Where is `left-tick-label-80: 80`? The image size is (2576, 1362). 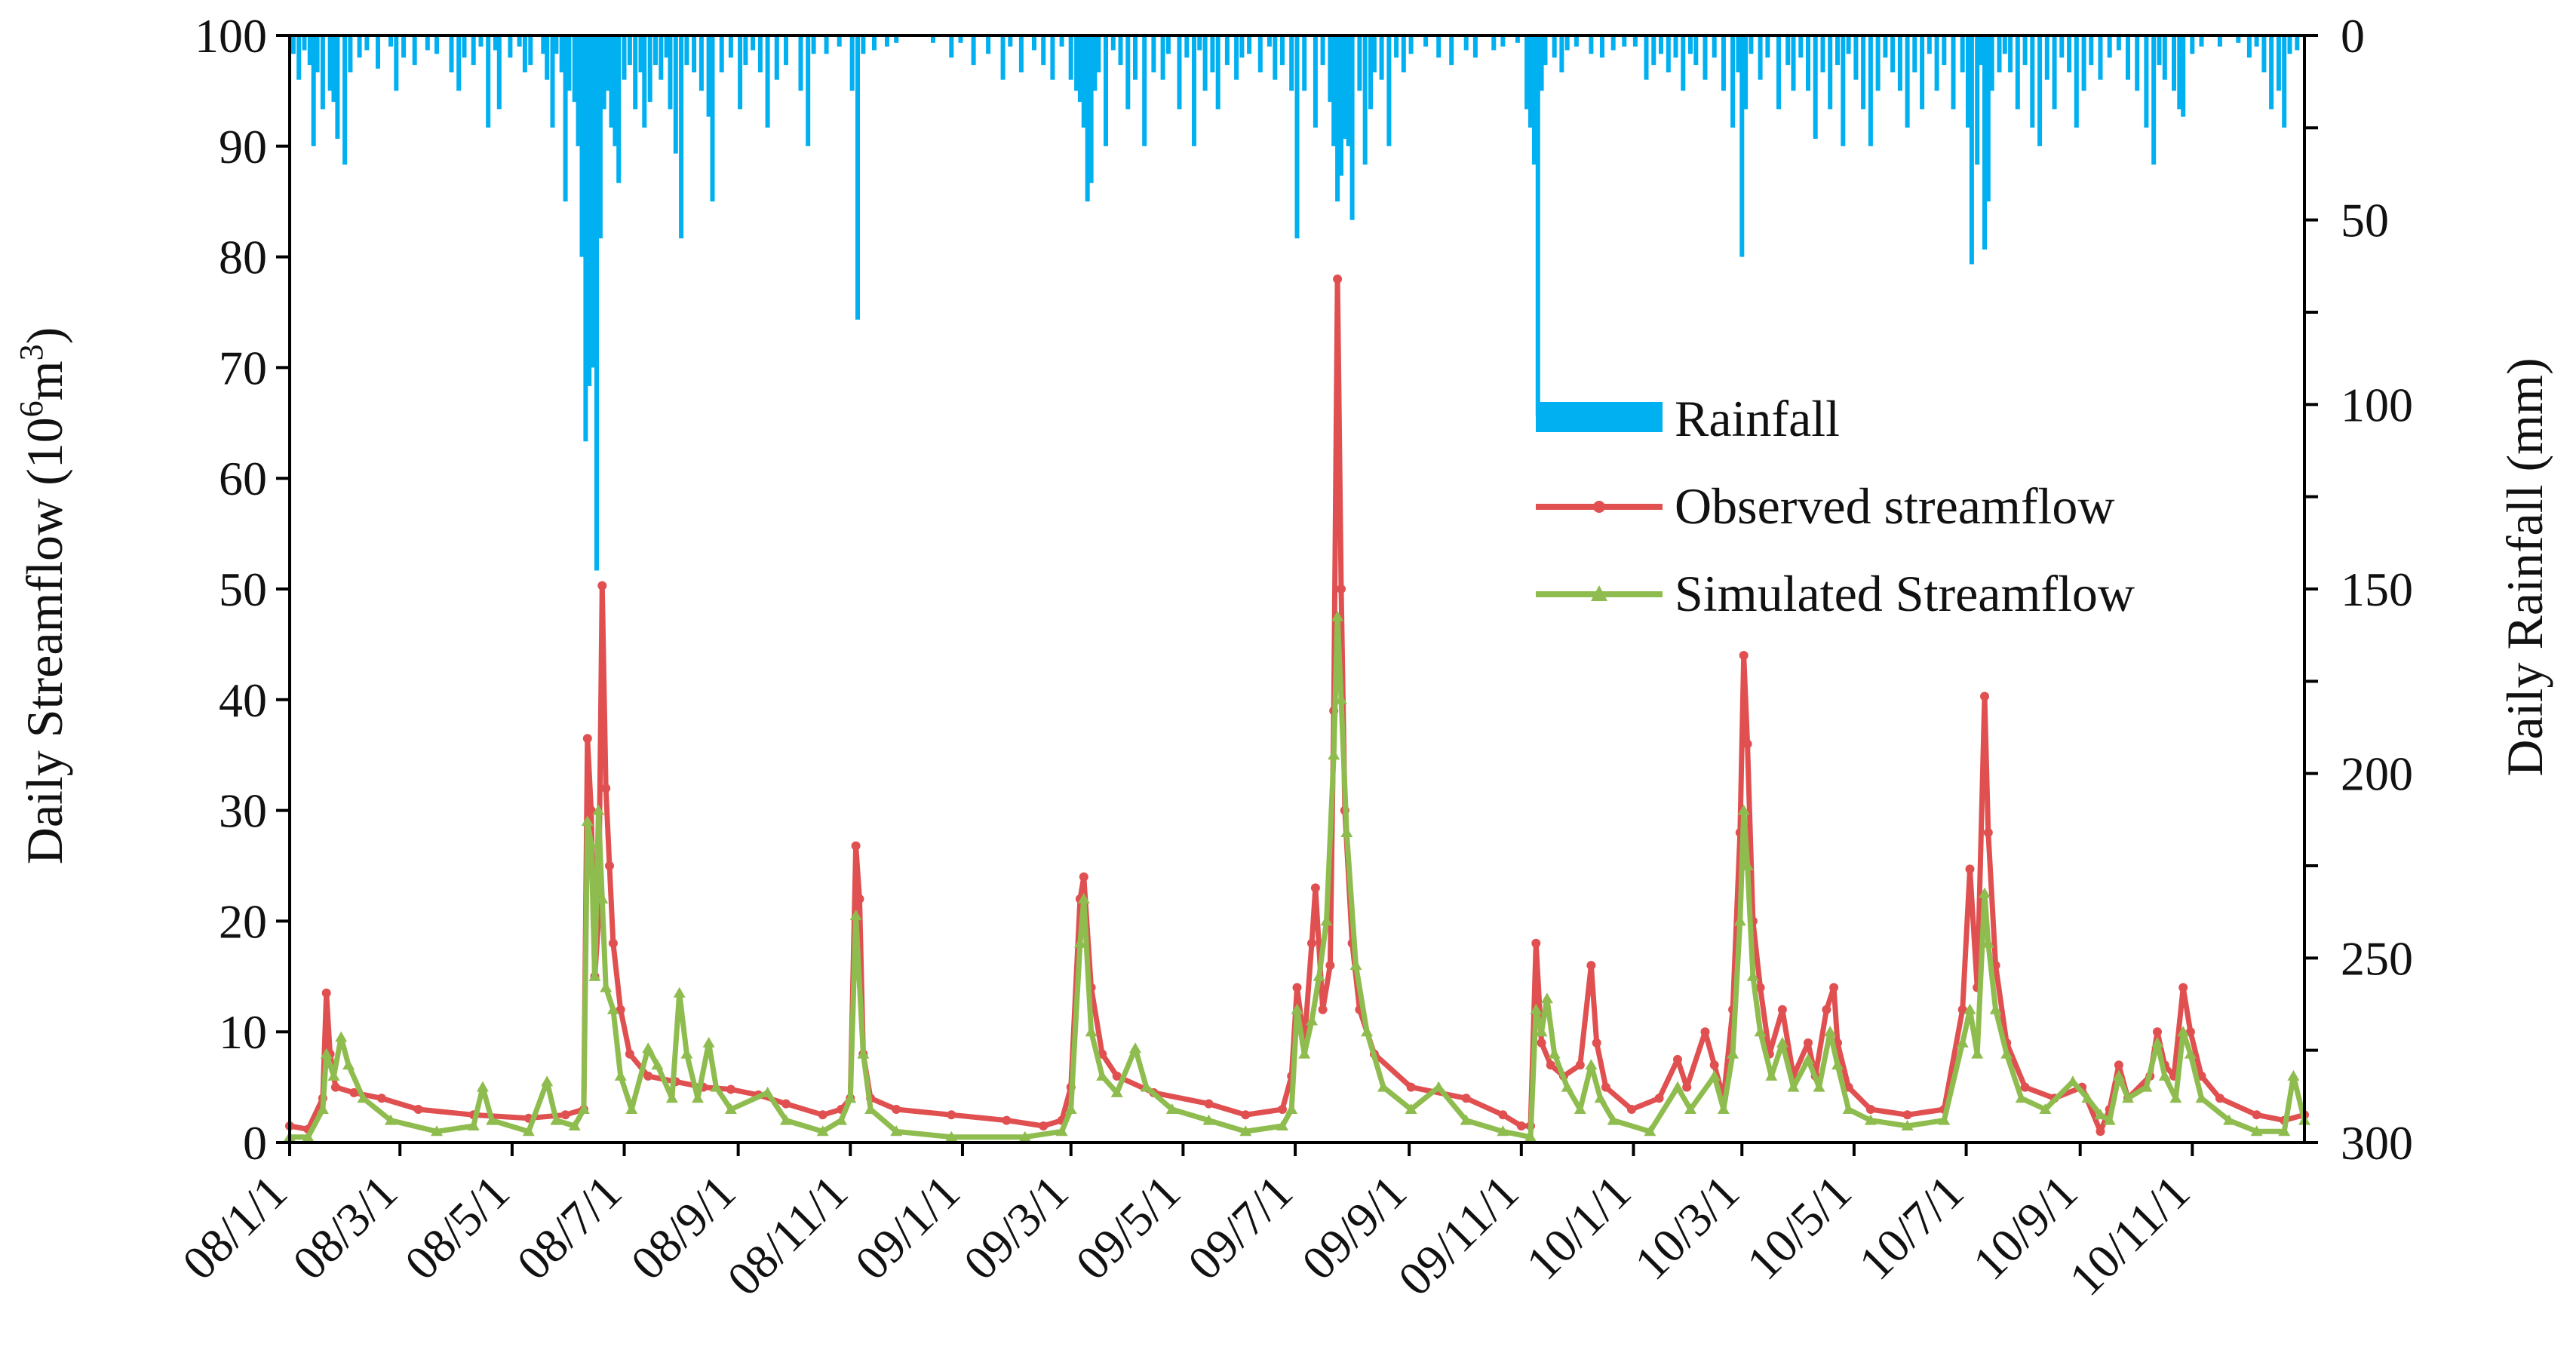
left-tick-label-80: 80 is located at coordinates (243, 258).